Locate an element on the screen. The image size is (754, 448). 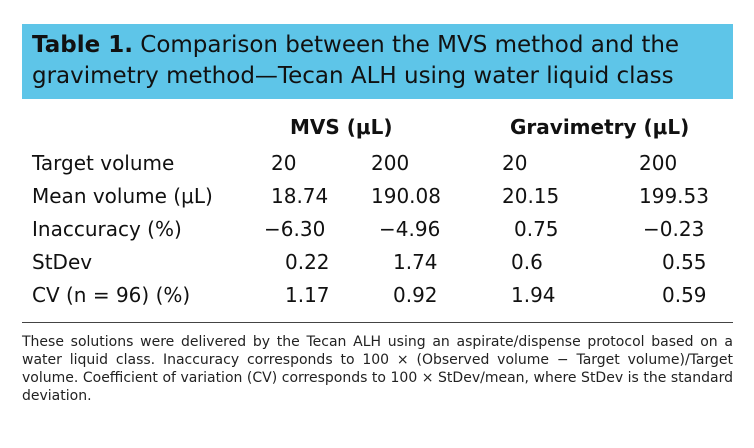
row-label: StDev is located at coordinates (62, 262).